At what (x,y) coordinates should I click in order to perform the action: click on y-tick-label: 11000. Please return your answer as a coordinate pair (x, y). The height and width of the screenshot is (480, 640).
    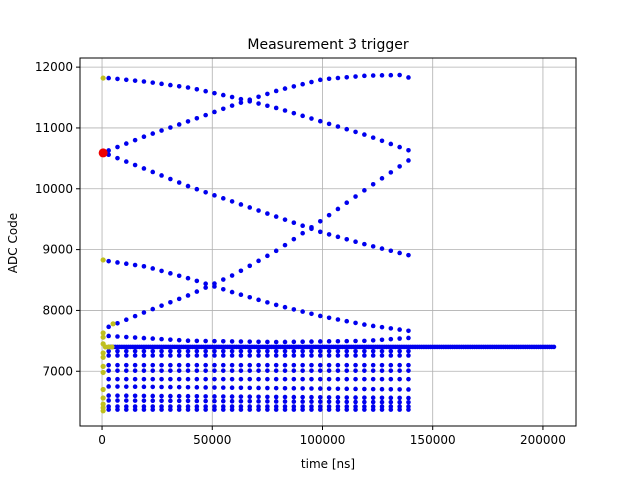
    Looking at the image, I should click on (54, 128).